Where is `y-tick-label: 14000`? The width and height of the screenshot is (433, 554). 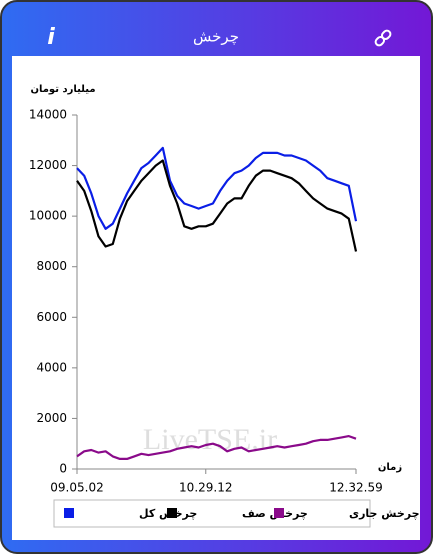
y-tick-label: 14000 is located at coordinates (48, 115).